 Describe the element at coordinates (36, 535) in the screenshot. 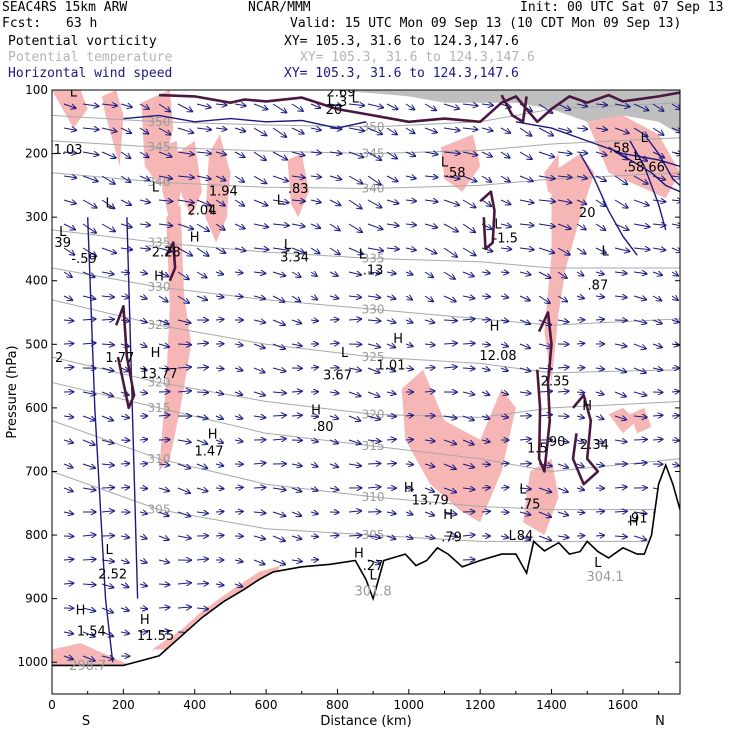

I see `y-tick-label: 800` at that location.